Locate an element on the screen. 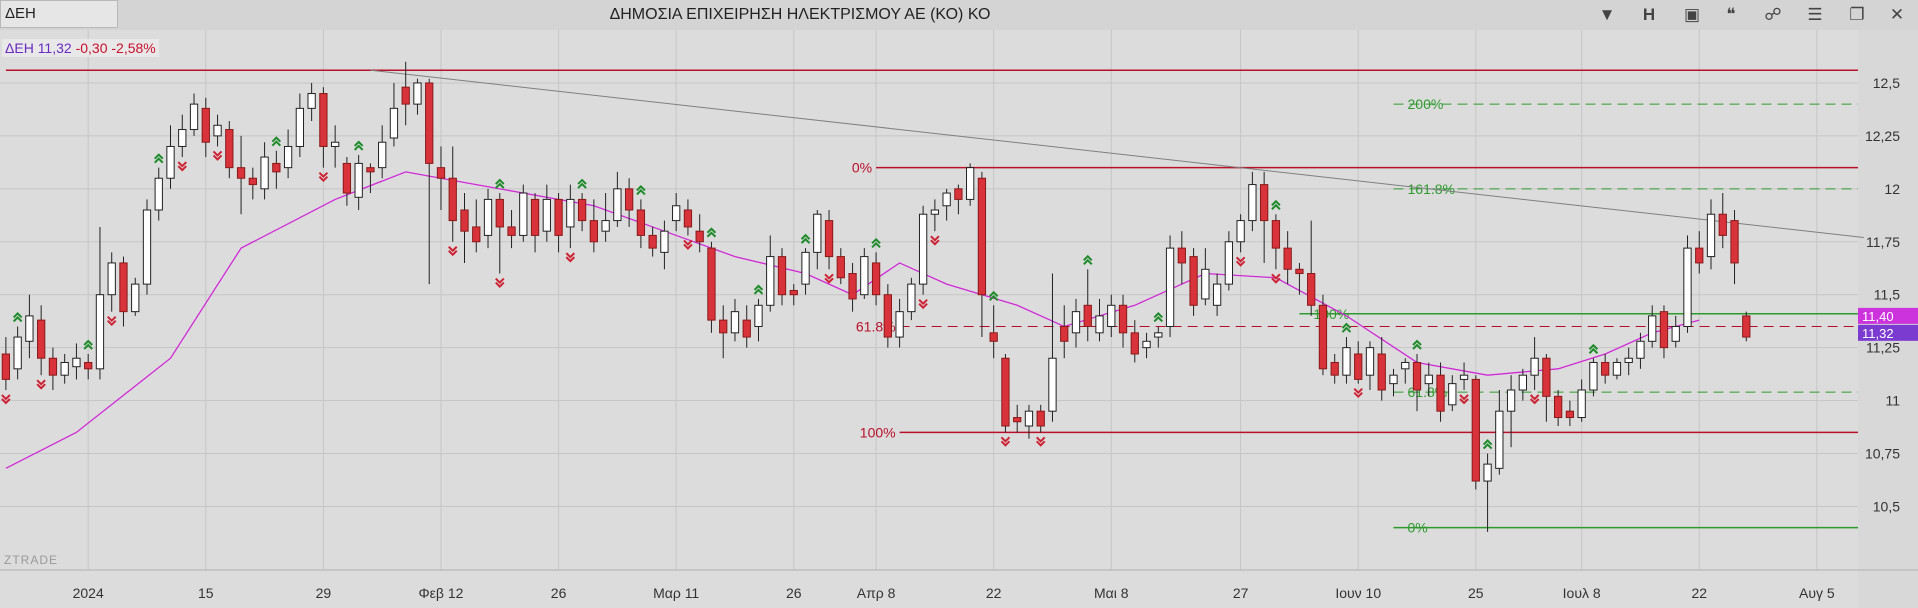 This screenshot has height=608, width=1918. panel-icon: ▣ is located at coordinates (1692, 14).